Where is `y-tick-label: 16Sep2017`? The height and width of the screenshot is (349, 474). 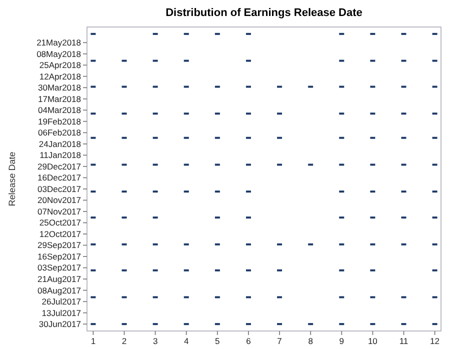
y-tick-label: 16Sep2017 is located at coordinates (60, 256).